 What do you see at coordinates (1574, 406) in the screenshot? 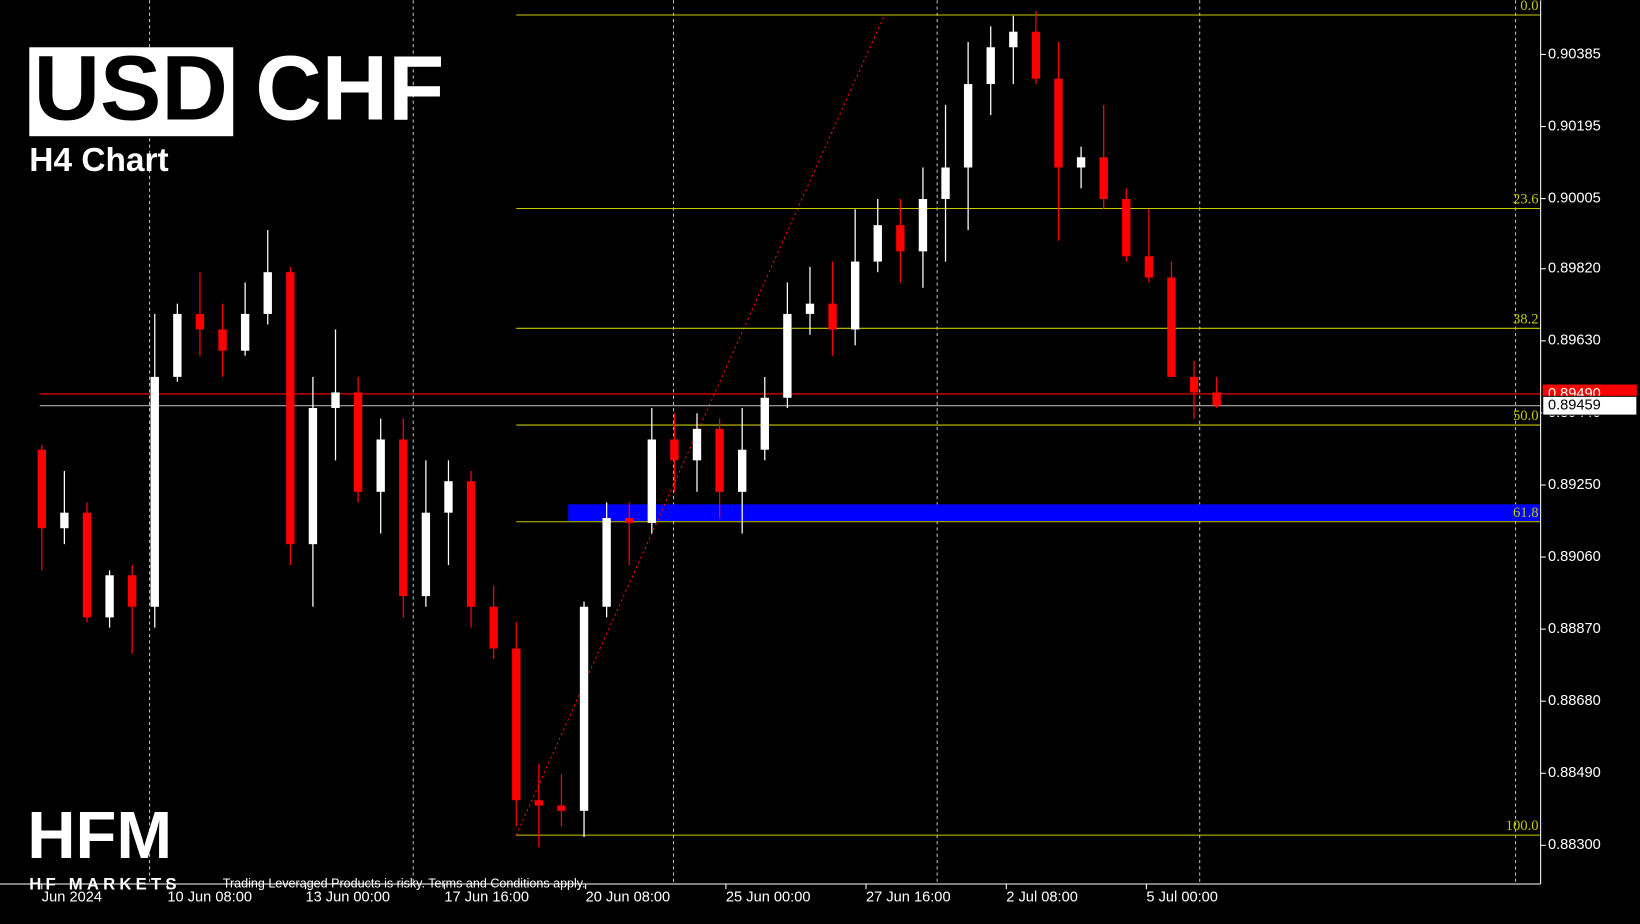
I see `bid-price-label: 0.89459` at bounding box center [1574, 406].